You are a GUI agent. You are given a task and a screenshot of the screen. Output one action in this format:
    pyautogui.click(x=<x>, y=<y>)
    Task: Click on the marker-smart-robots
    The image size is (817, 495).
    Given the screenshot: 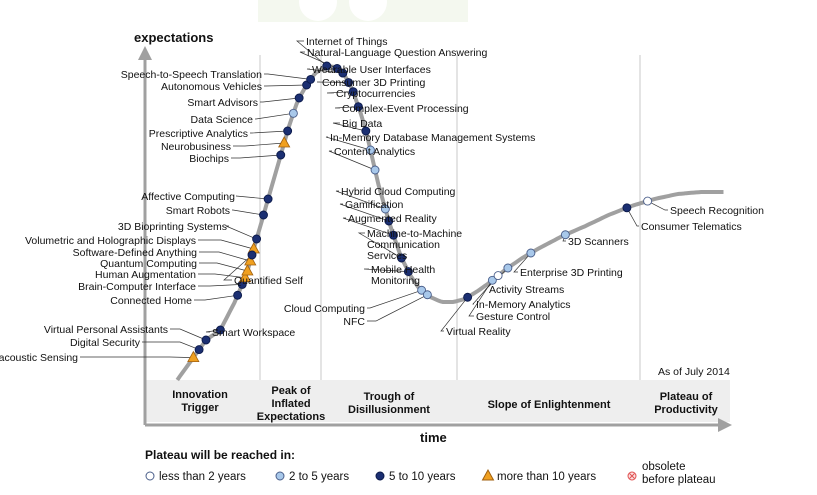 What is the action you would take?
    pyautogui.click(x=263, y=215)
    